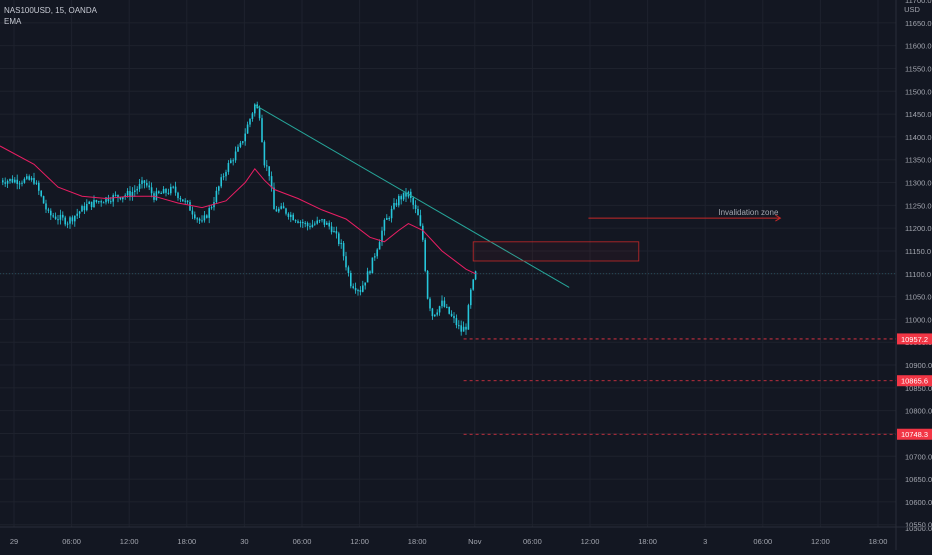 The height and width of the screenshot is (555, 932). I want to click on price-tick-label: 11600.0, so click(918, 46).